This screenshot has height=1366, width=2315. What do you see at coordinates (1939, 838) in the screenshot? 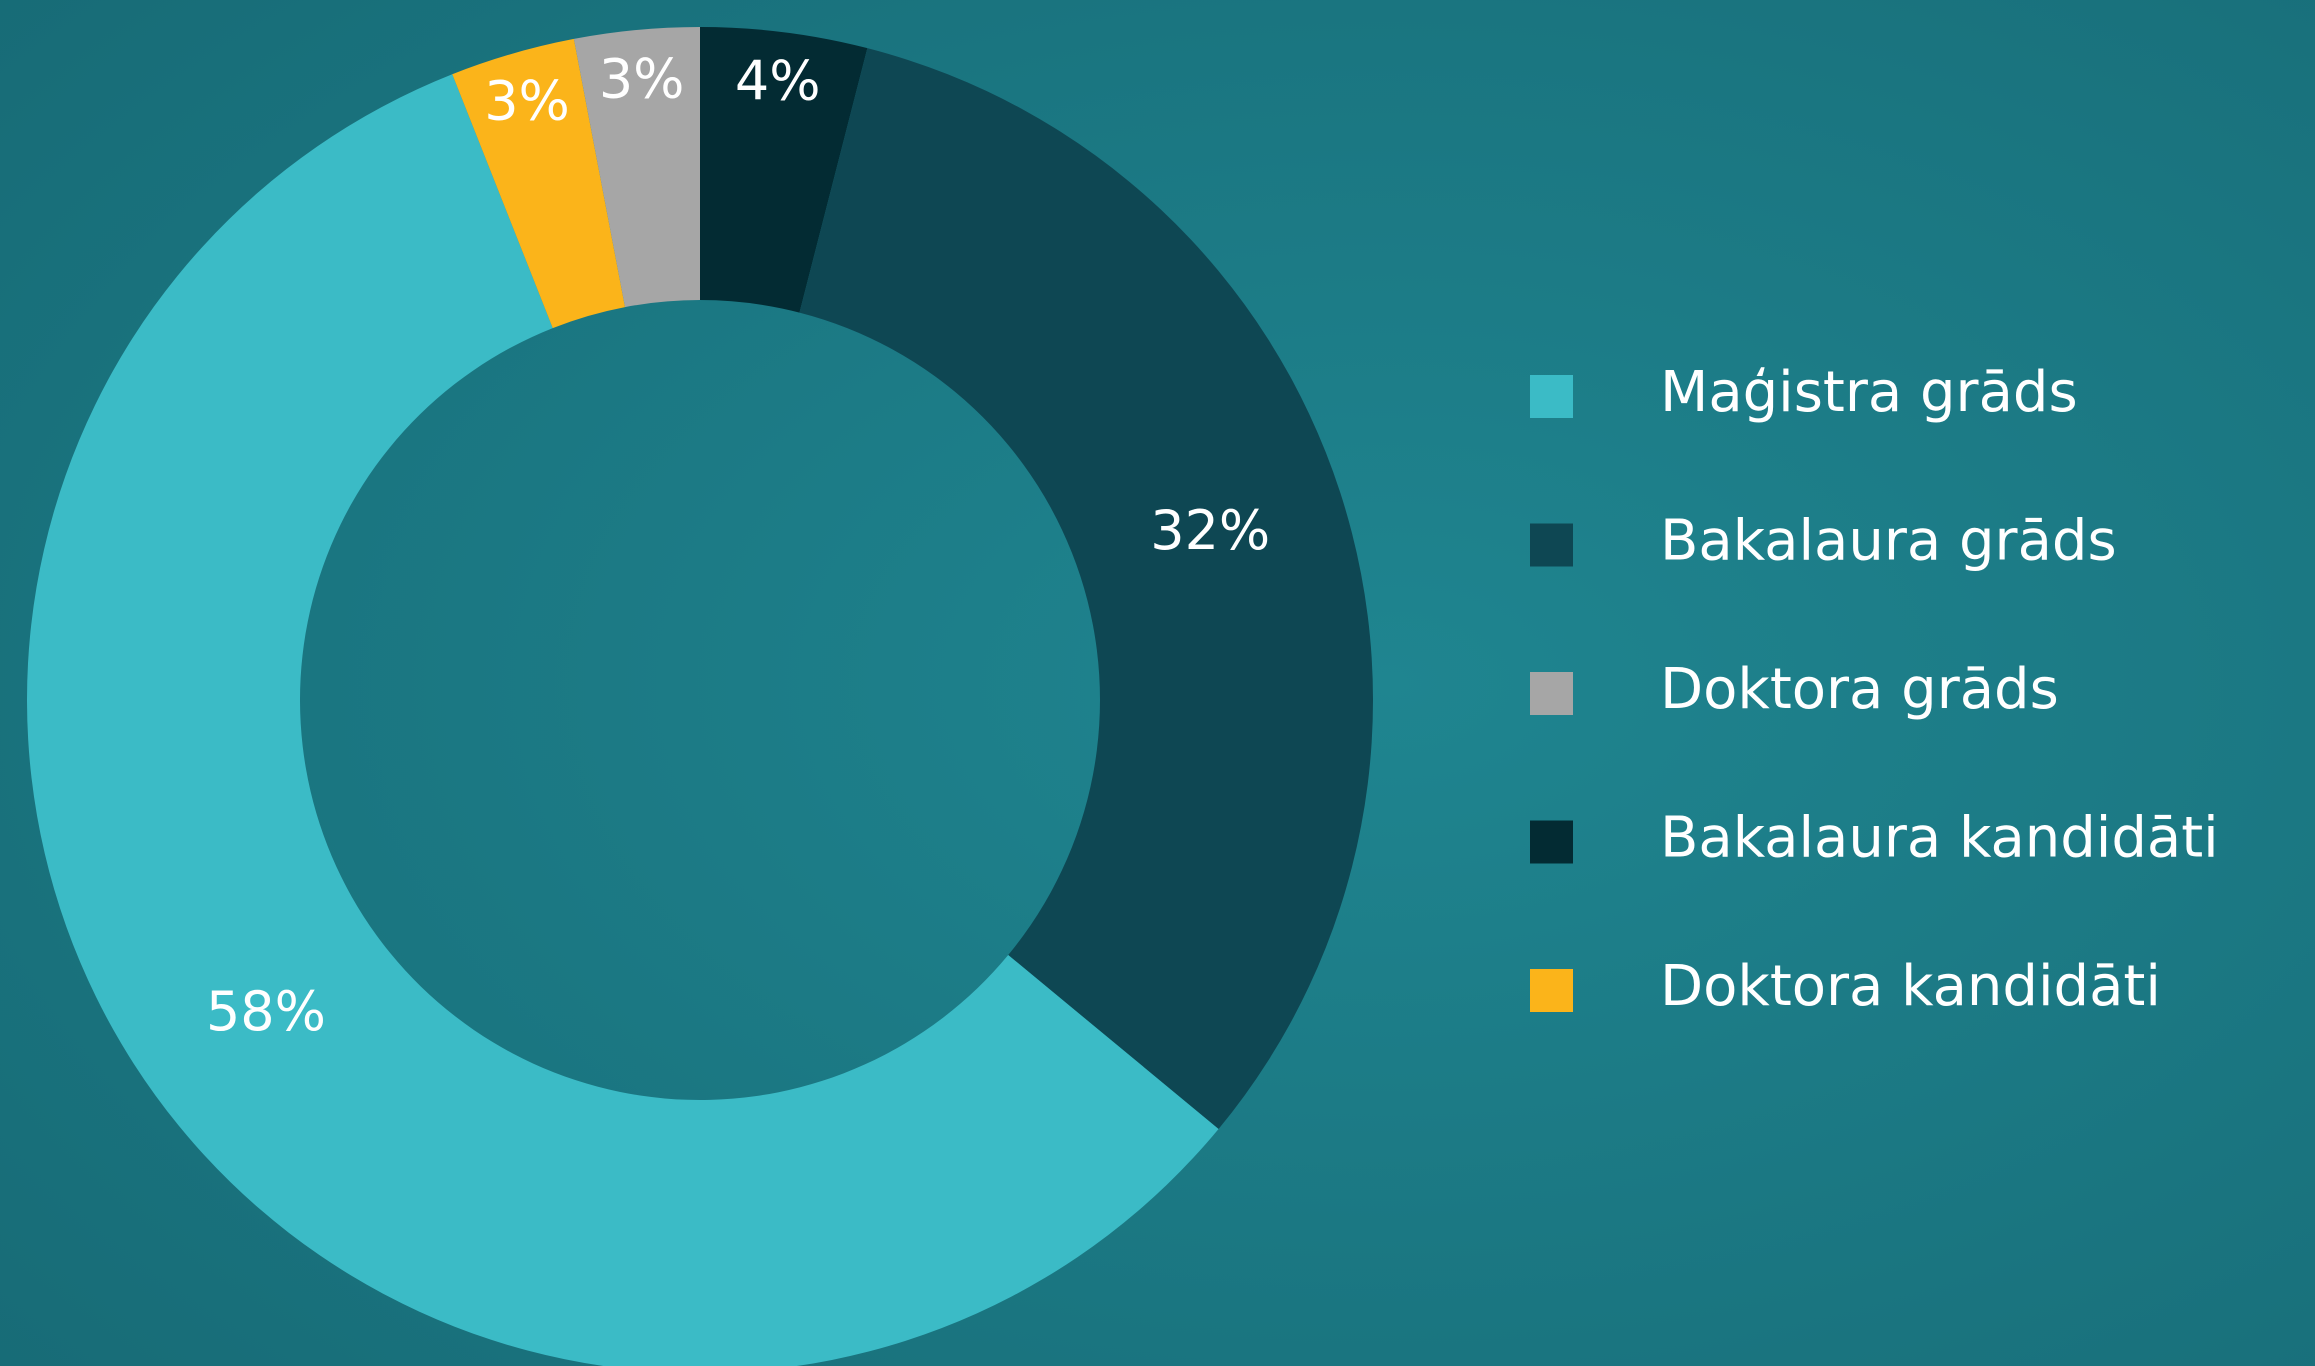
I see `legend-label: Bakalaura kandidāti` at bounding box center [1939, 838].